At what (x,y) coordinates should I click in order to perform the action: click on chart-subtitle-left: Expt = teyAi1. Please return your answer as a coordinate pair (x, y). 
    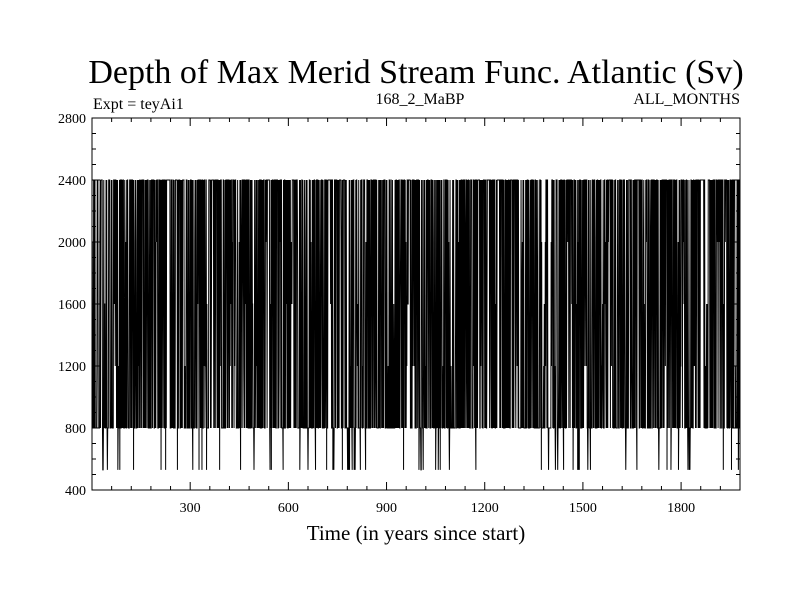
    Looking at the image, I should click on (138, 104).